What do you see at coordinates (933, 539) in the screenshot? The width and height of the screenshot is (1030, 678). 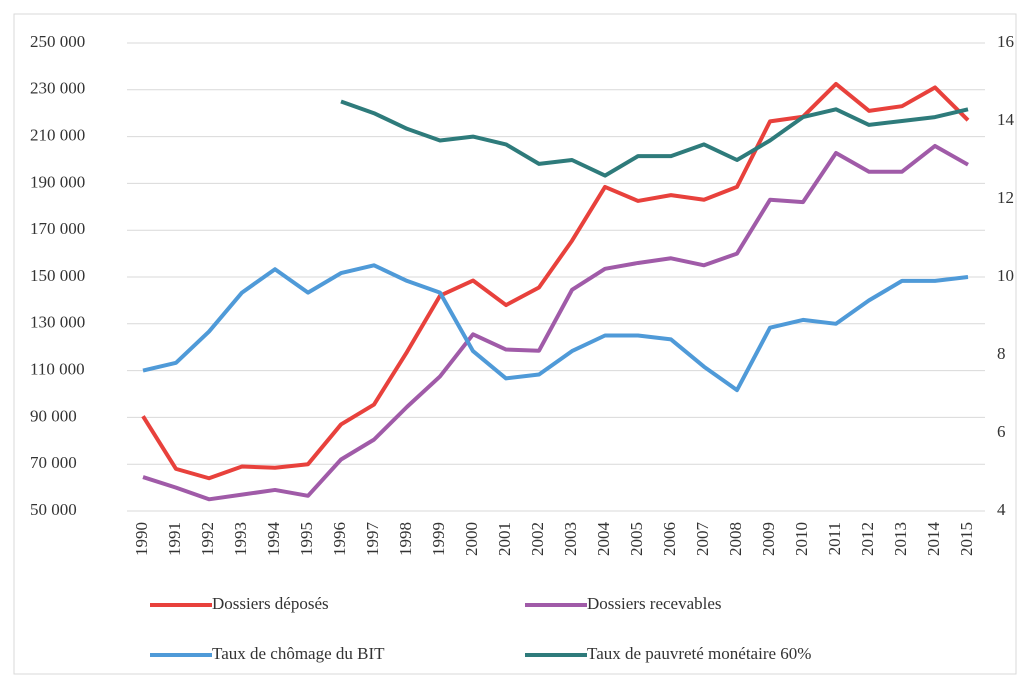 I see `x-tick-label: 2014` at bounding box center [933, 539].